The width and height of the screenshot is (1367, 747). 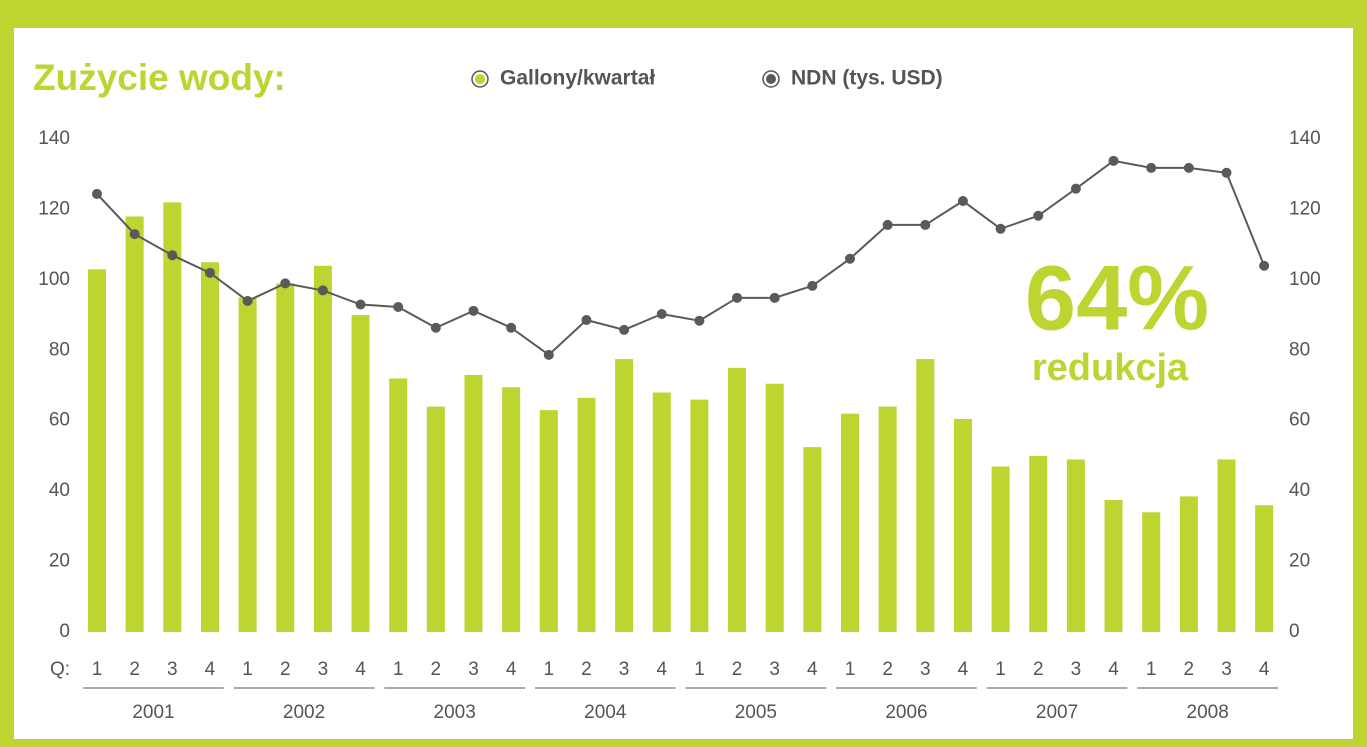 I want to click on group-label: 2001, so click(x=153, y=712).